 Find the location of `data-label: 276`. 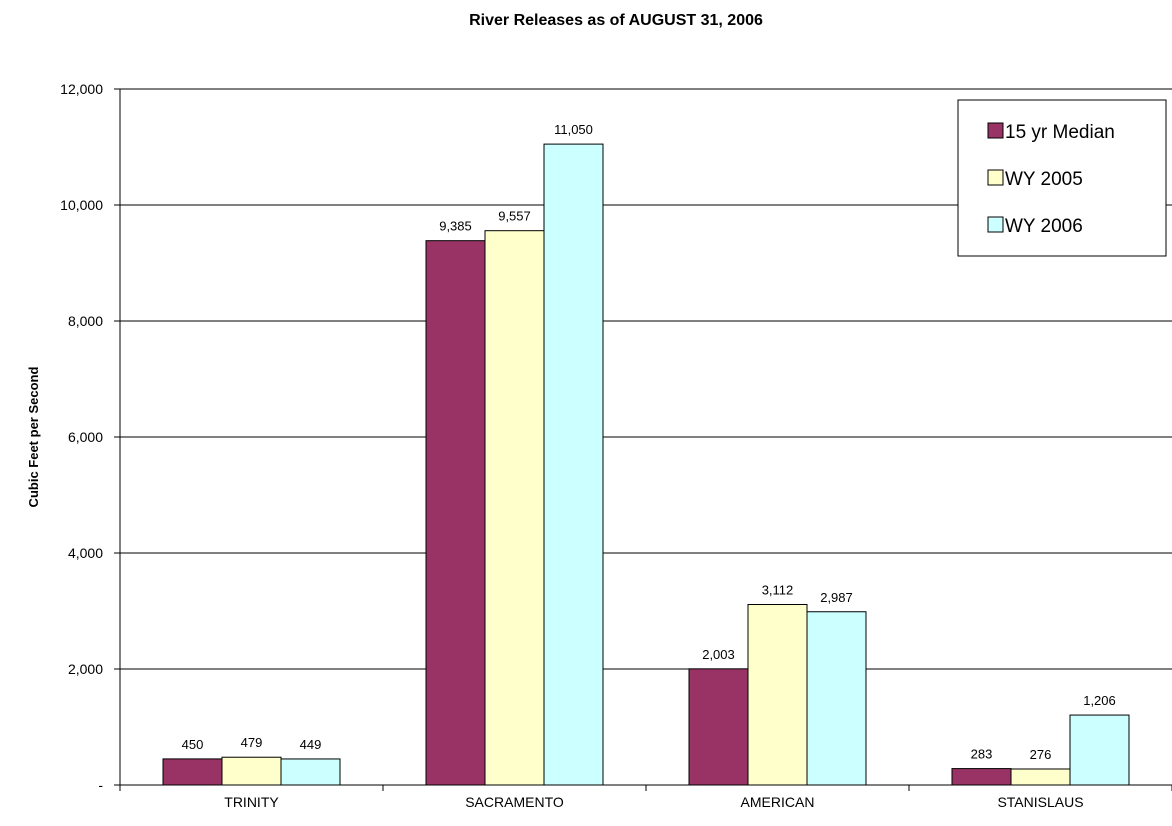

data-label: 276 is located at coordinates (1041, 754).